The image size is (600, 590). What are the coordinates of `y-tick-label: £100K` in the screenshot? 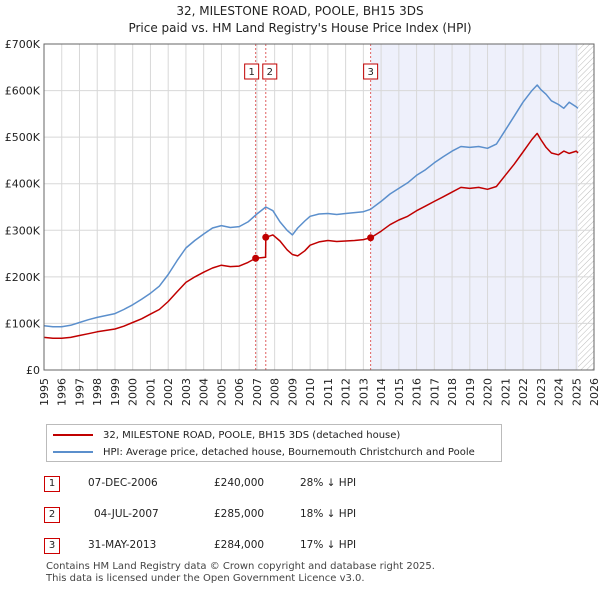 It's located at (23, 323).